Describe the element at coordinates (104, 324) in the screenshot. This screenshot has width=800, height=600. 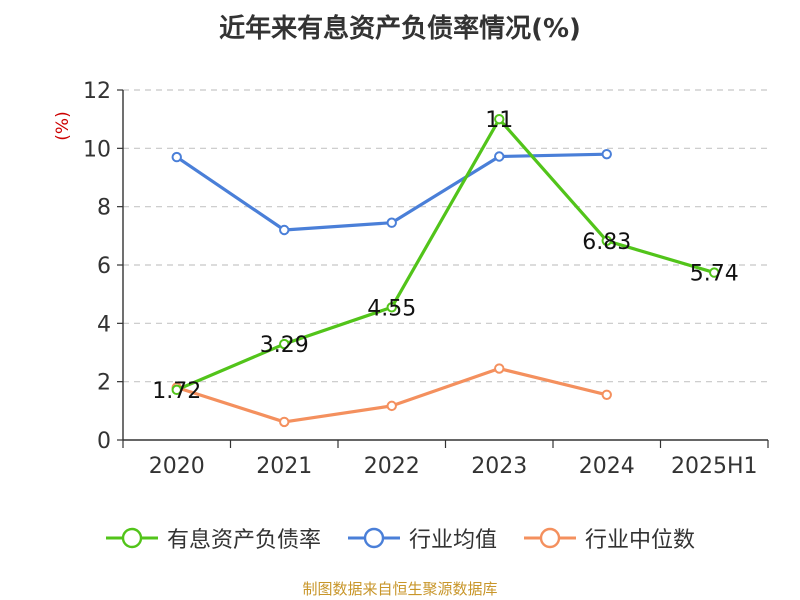
I see `y-tick-label: 4` at that location.